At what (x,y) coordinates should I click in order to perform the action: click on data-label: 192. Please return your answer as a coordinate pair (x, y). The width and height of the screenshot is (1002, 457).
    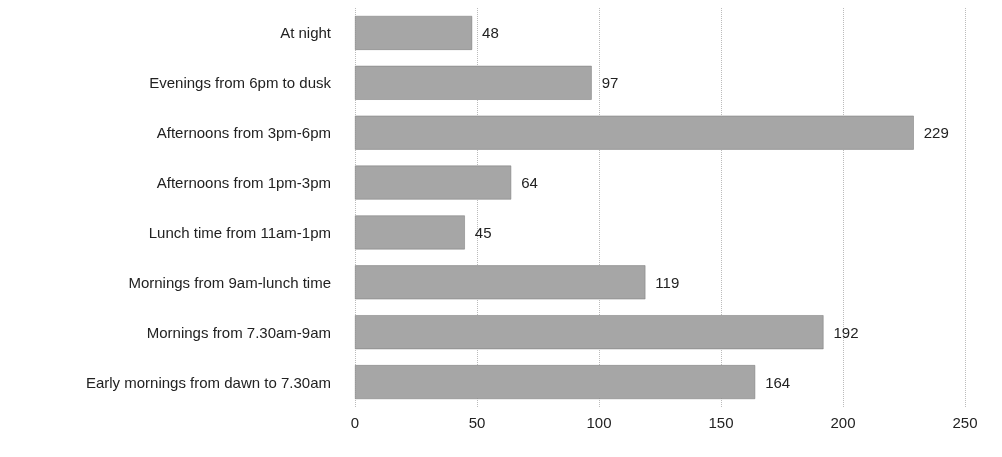
    Looking at the image, I should click on (846, 332).